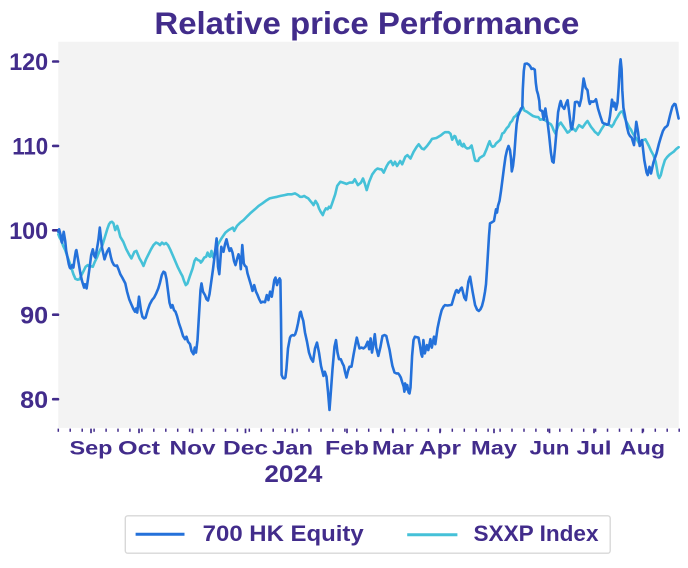 The width and height of the screenshot is (688, 568). I want to click on svg-text: Jul, so click(594, 448).